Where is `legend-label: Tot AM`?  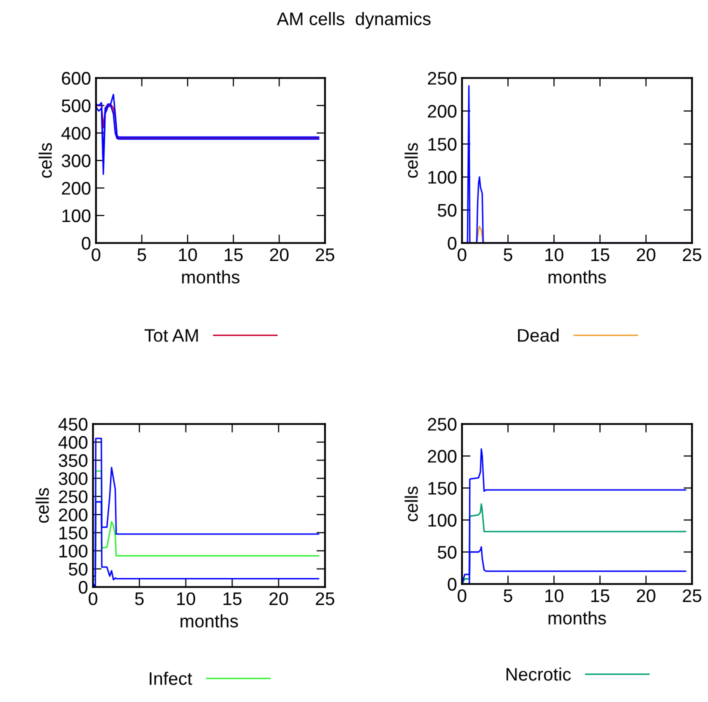
legend-label: Tot AM is located at coordinates (171, 335).